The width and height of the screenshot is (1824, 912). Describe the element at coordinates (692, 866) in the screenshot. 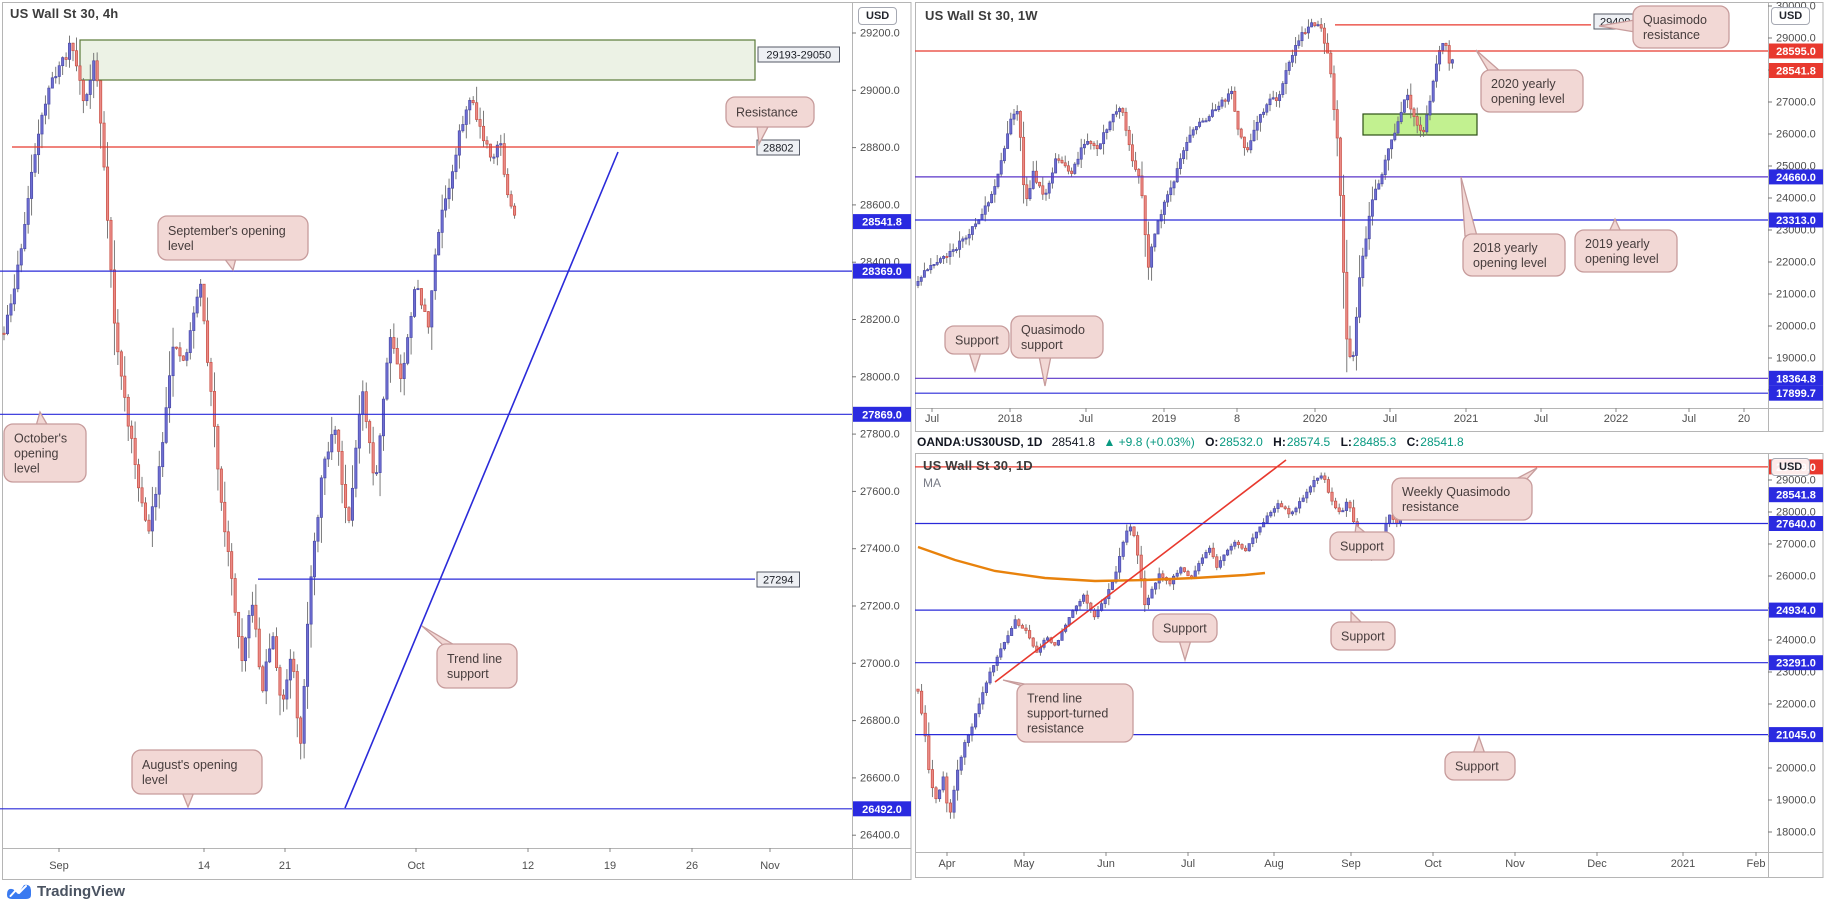

I see `svg-text: 26` at that location.